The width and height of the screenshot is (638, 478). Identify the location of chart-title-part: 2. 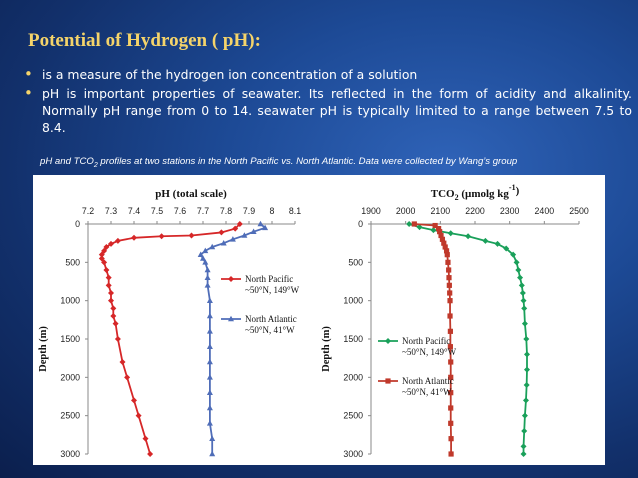
(457, 197).